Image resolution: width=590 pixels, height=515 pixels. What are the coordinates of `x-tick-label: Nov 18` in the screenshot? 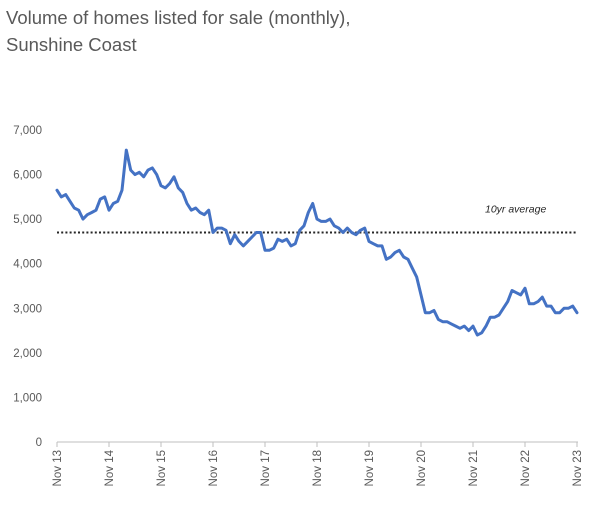 It's located at (318, 468).